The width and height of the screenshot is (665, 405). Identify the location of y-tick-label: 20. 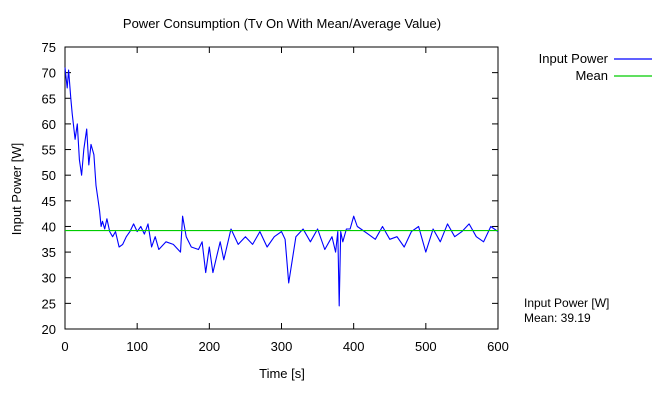
(49, 329).